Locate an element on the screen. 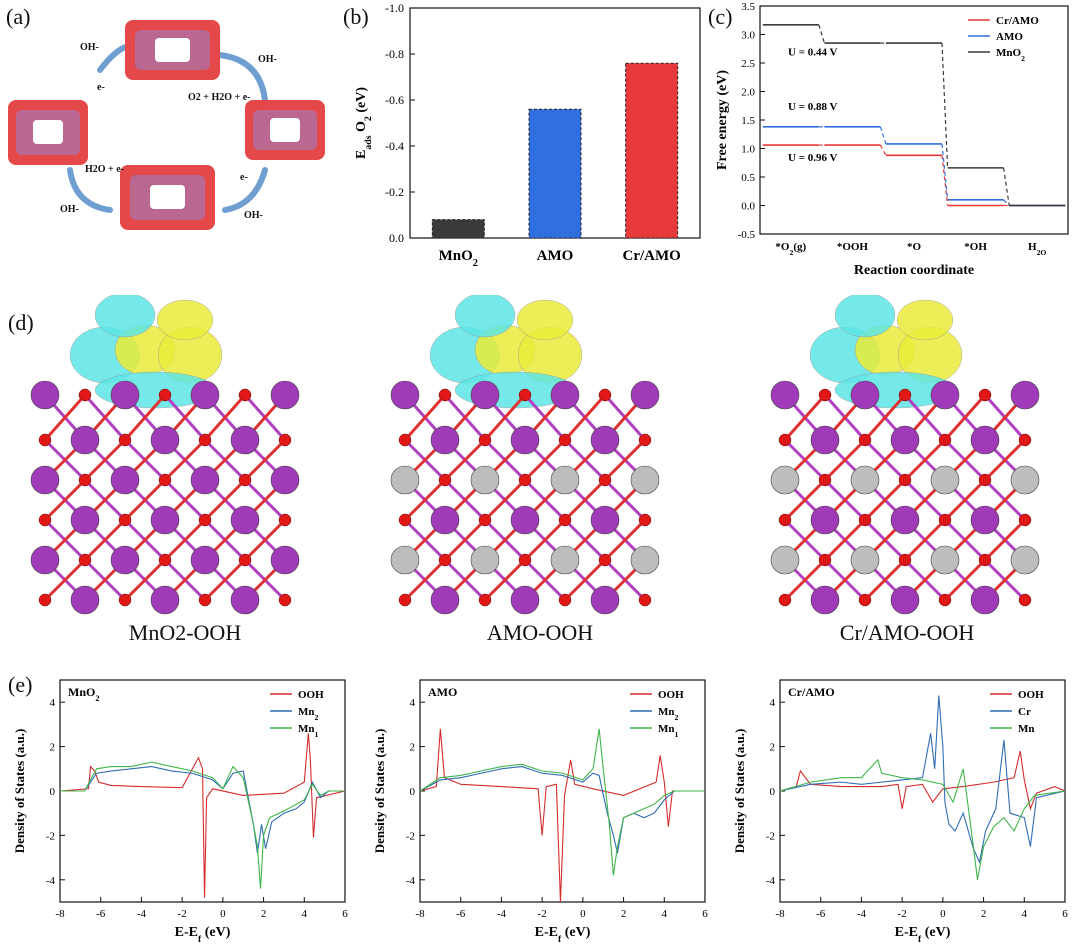 The image size is (1080, 949). ytick-label-b: -0.4 is located at coordinates (394, 146).